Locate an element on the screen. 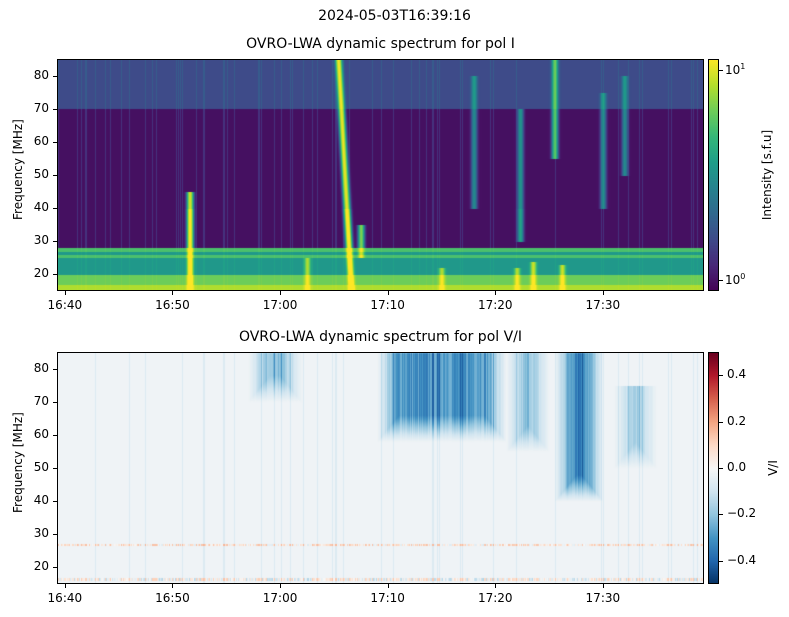 The image size is (789, 617). cbar-tick-label: −0.4 is located at coordinates (742, 559).